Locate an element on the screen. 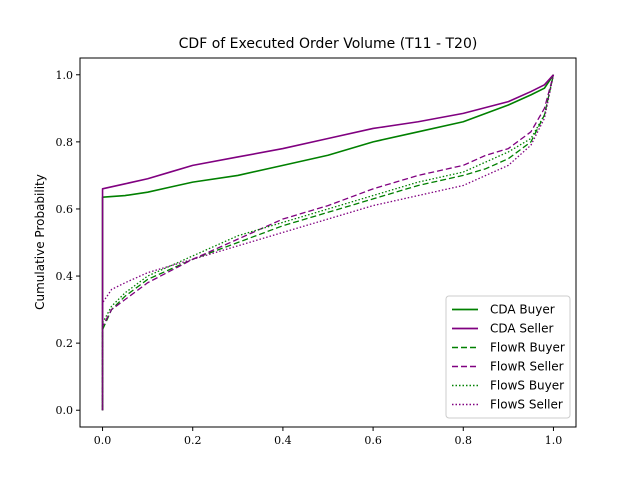 The height and width of the screenshot is (480, 640). legend-label: FlowR Buyer is located at coordinates (527, 348).